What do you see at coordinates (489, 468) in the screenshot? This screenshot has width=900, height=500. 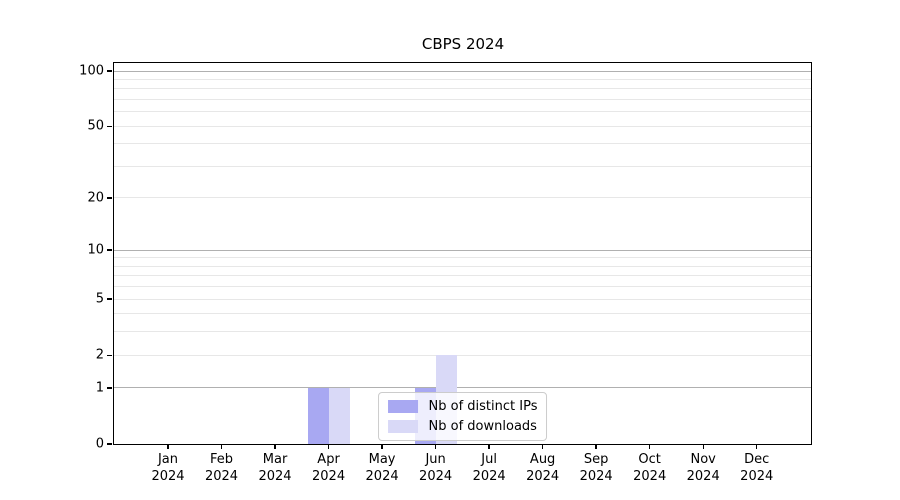 I see `x-tick-label: Jul 2024` at bounding box center [489, 468].